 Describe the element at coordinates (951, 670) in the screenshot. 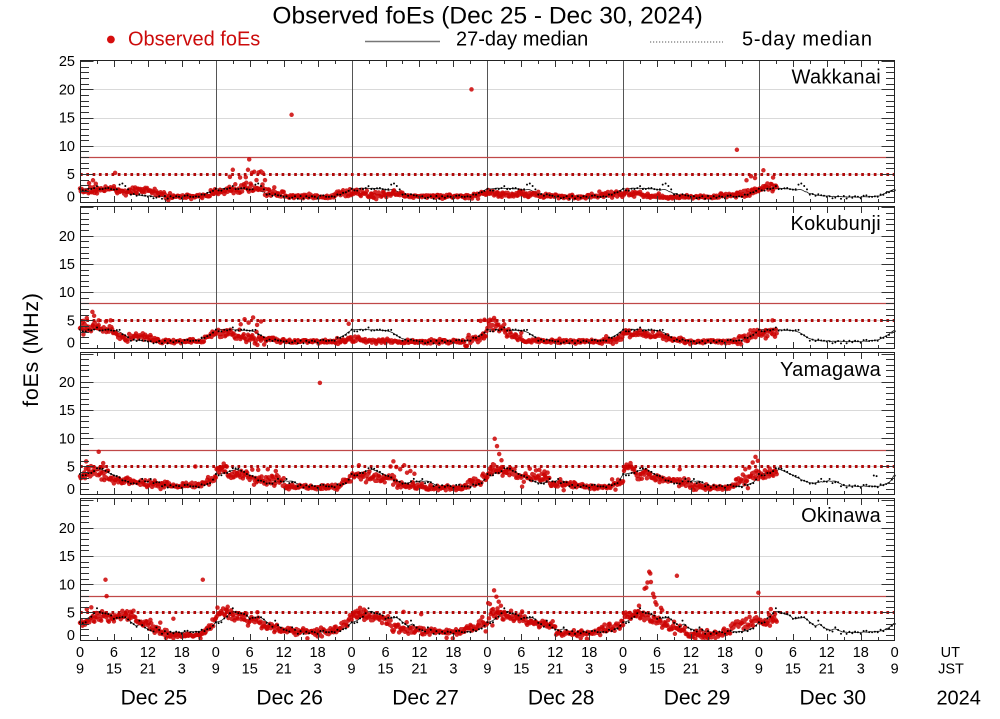

I see `svg-text: JST` at that location.